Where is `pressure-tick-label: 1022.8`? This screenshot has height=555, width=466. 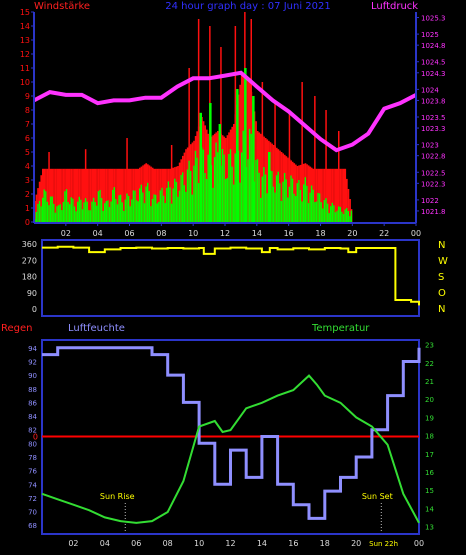 pressure-tick-label: 1022.8 is located at coordinates (433, 157).